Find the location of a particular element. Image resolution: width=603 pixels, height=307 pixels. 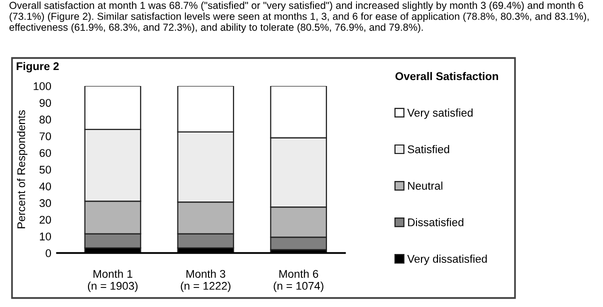

legend-label: Very dissatisfied is located at coordinates (447, 259).